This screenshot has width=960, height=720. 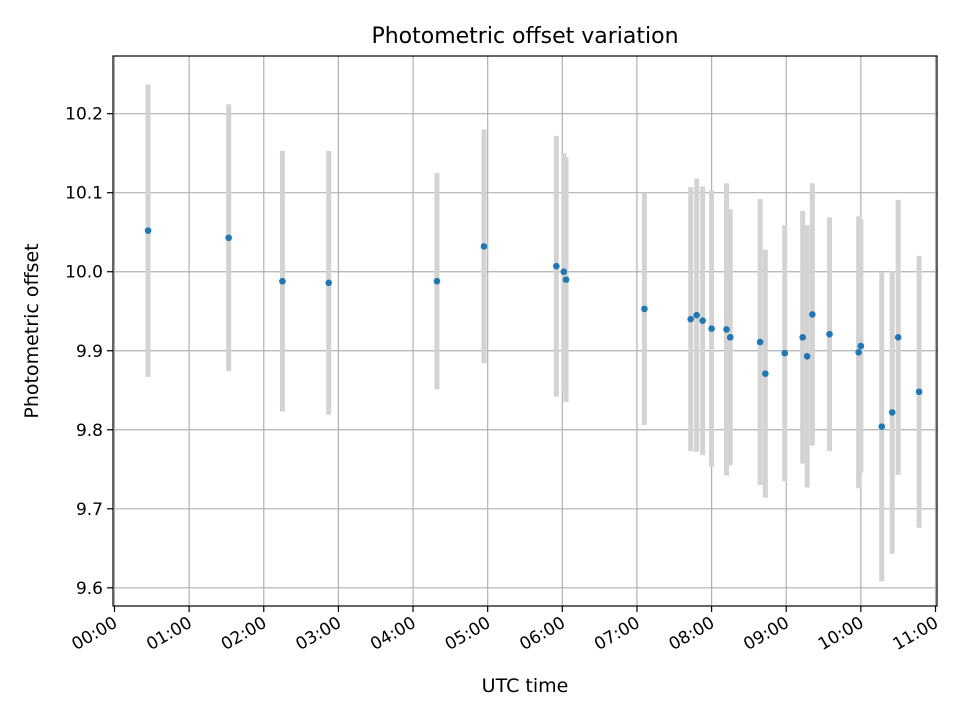 What do you see at coordinates (89, 510) in the screenshot?
I see `y-tick-label: 9.7` at bounding box center [89, 510].